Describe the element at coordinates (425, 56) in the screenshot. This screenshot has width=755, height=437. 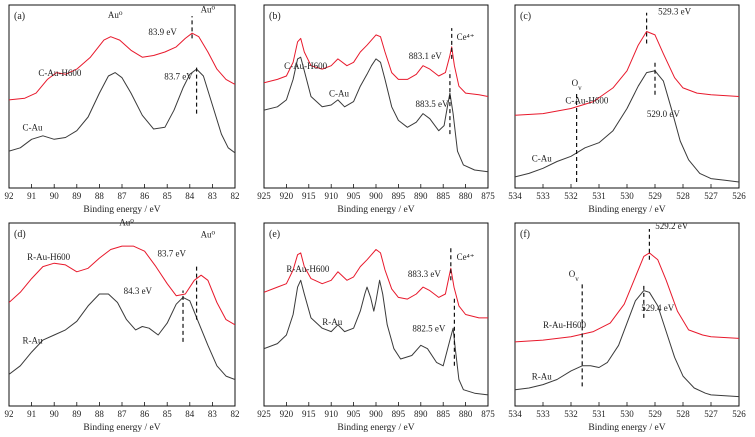
I see `peak-annotation: 883.1 eV` at that location.